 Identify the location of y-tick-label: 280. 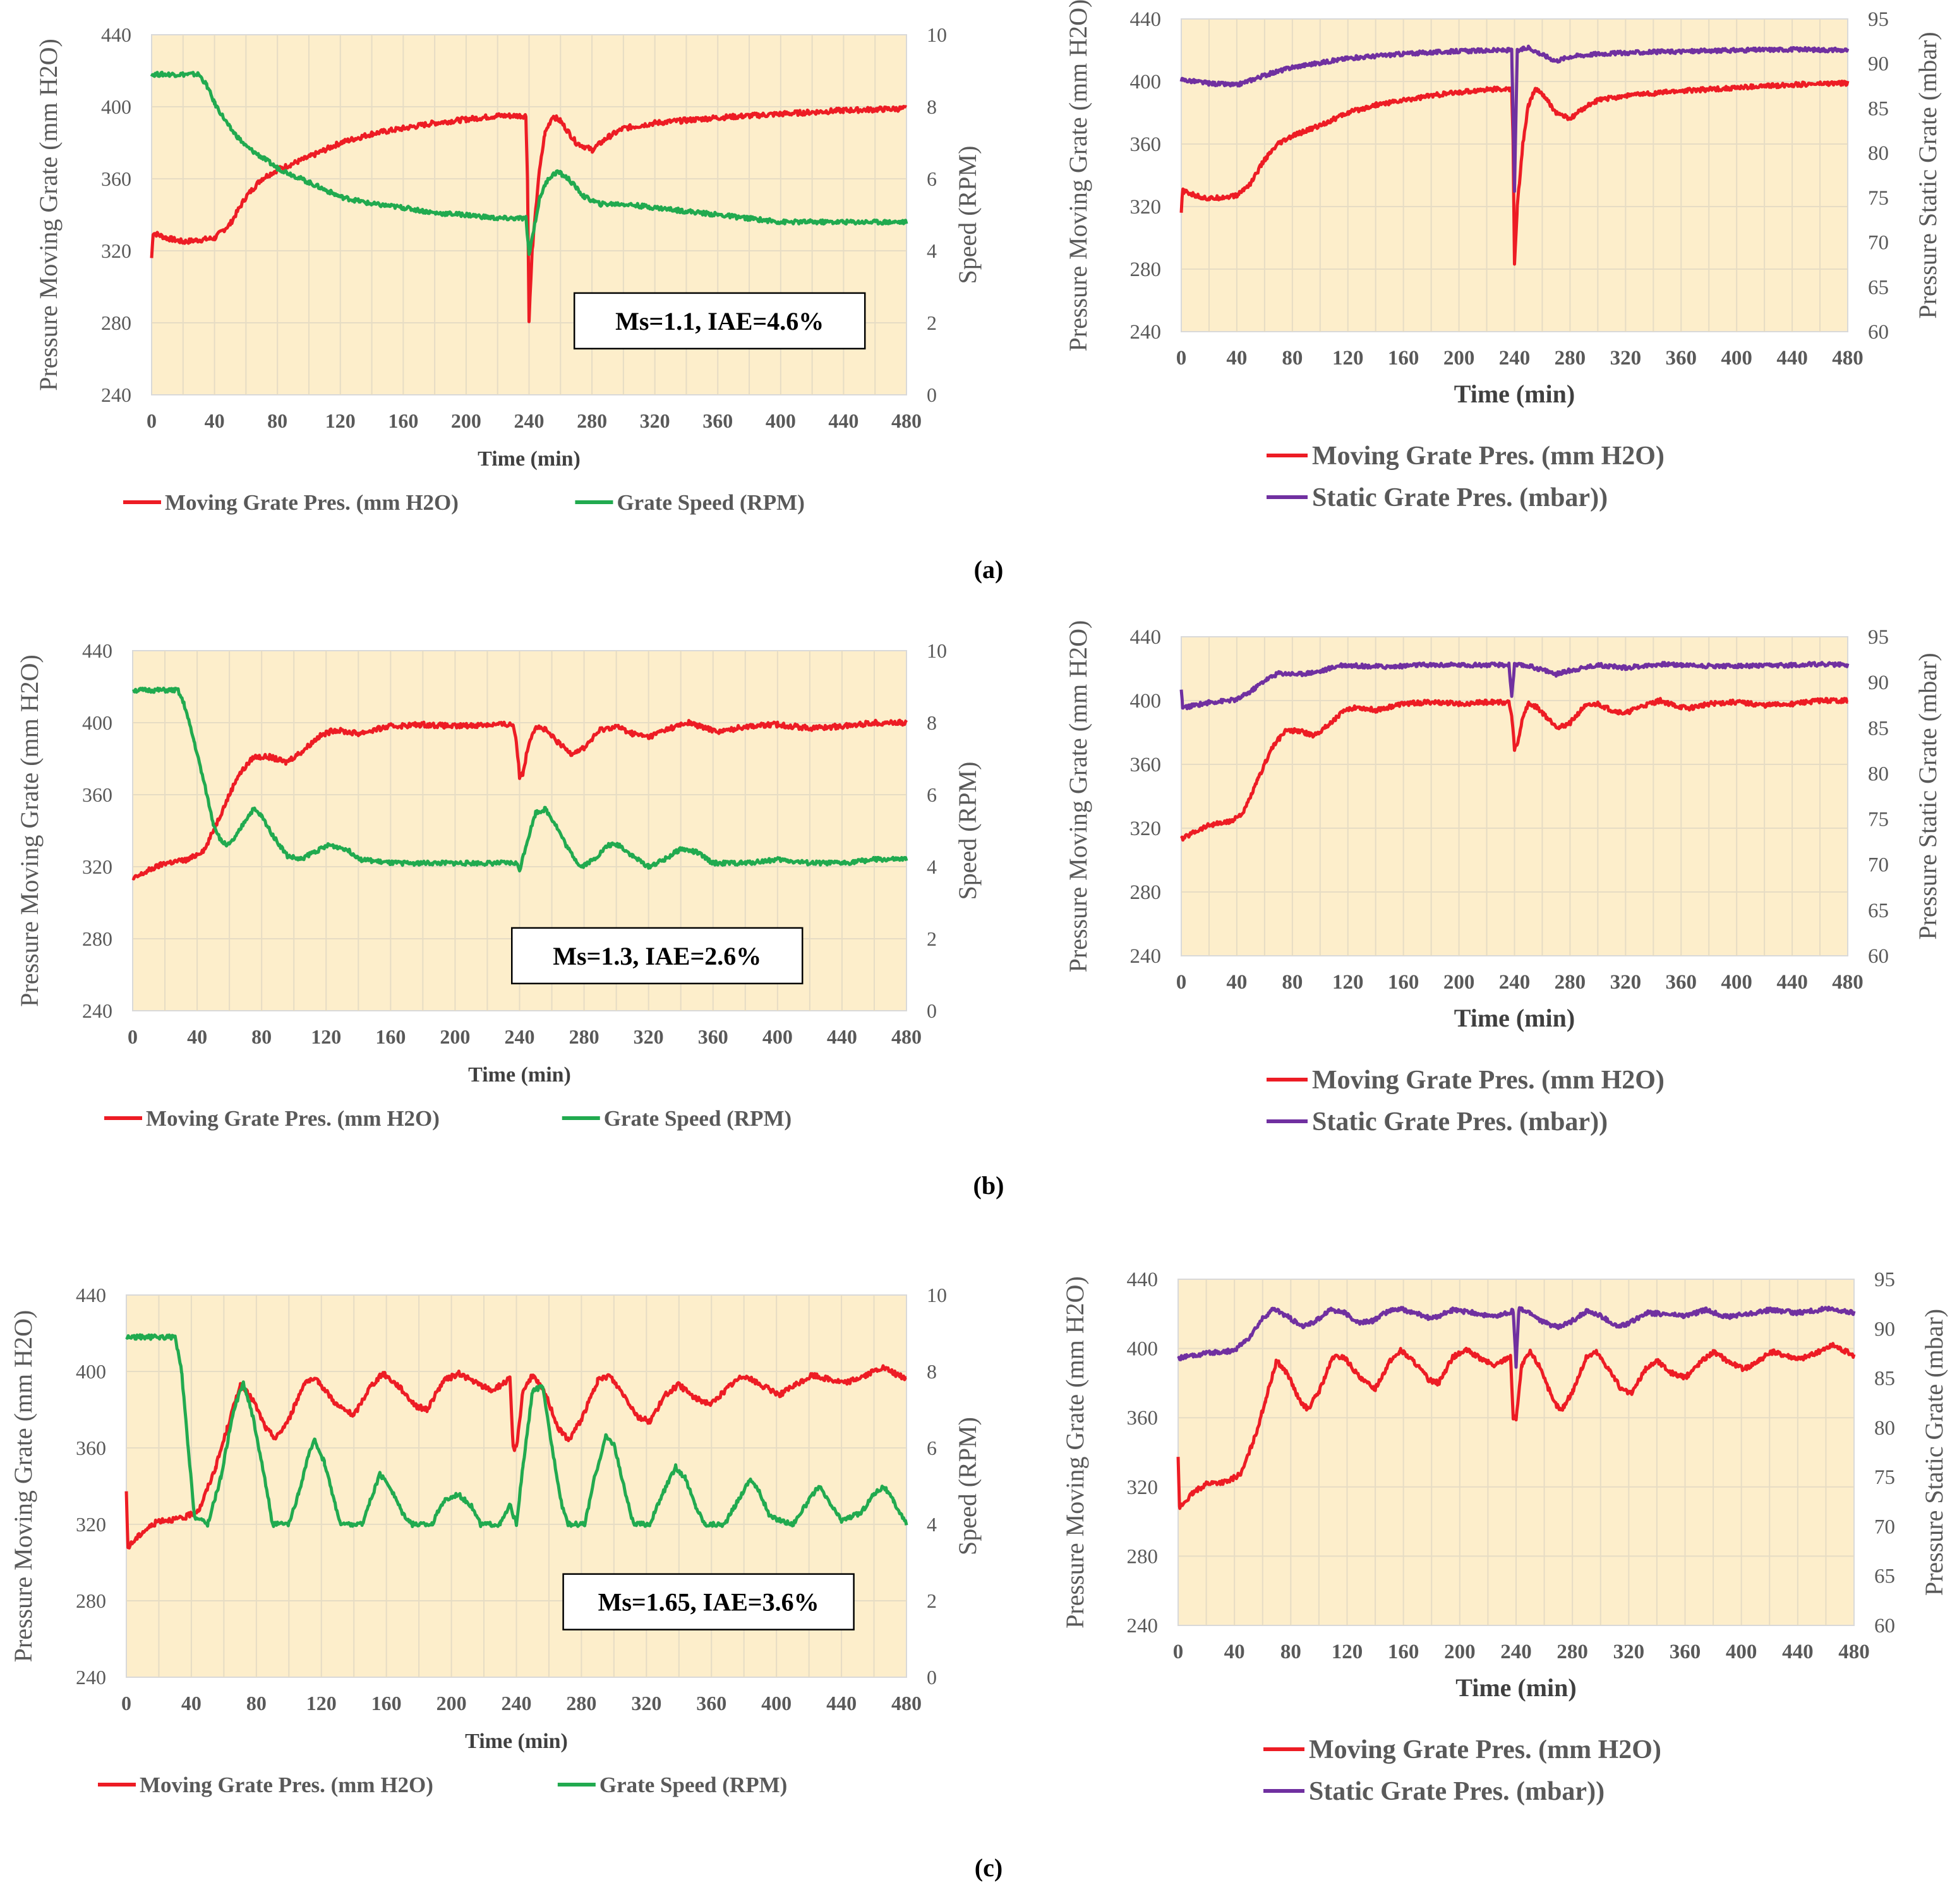
(116, 322).